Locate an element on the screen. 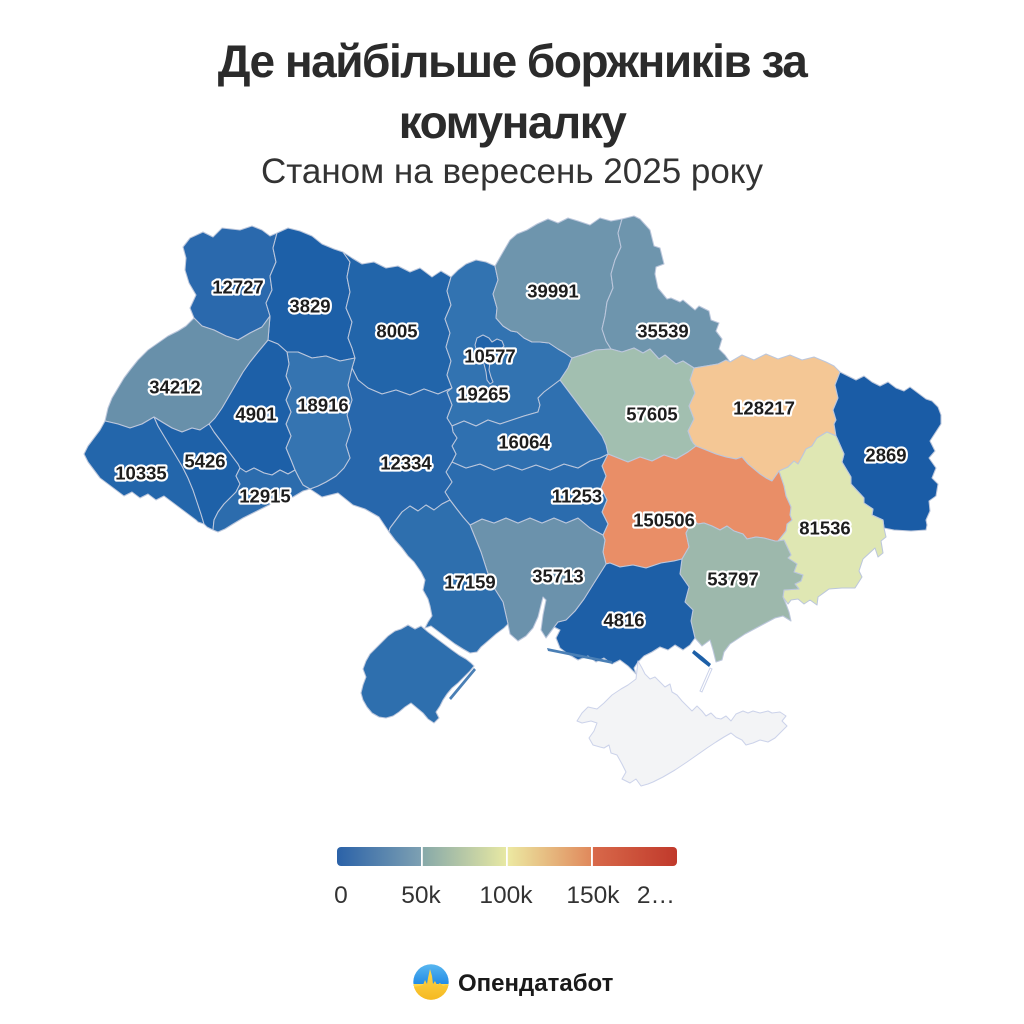  svg-text: 18916 is located at coordinates (322, 405).